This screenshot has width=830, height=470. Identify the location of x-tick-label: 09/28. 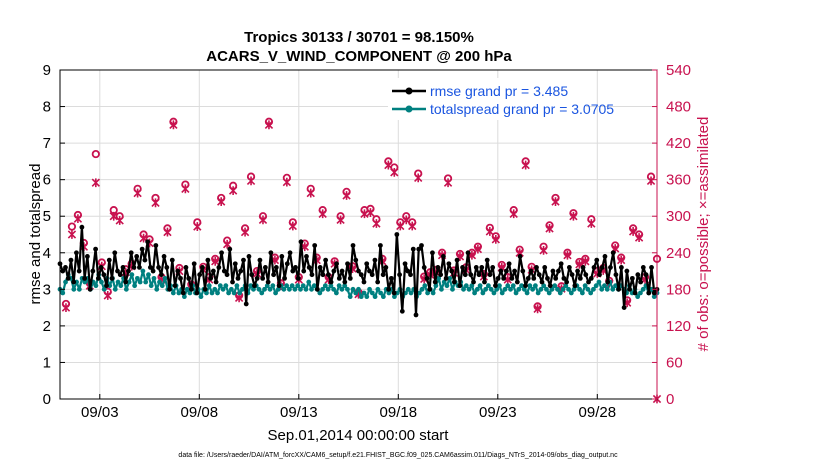
(598, 412).